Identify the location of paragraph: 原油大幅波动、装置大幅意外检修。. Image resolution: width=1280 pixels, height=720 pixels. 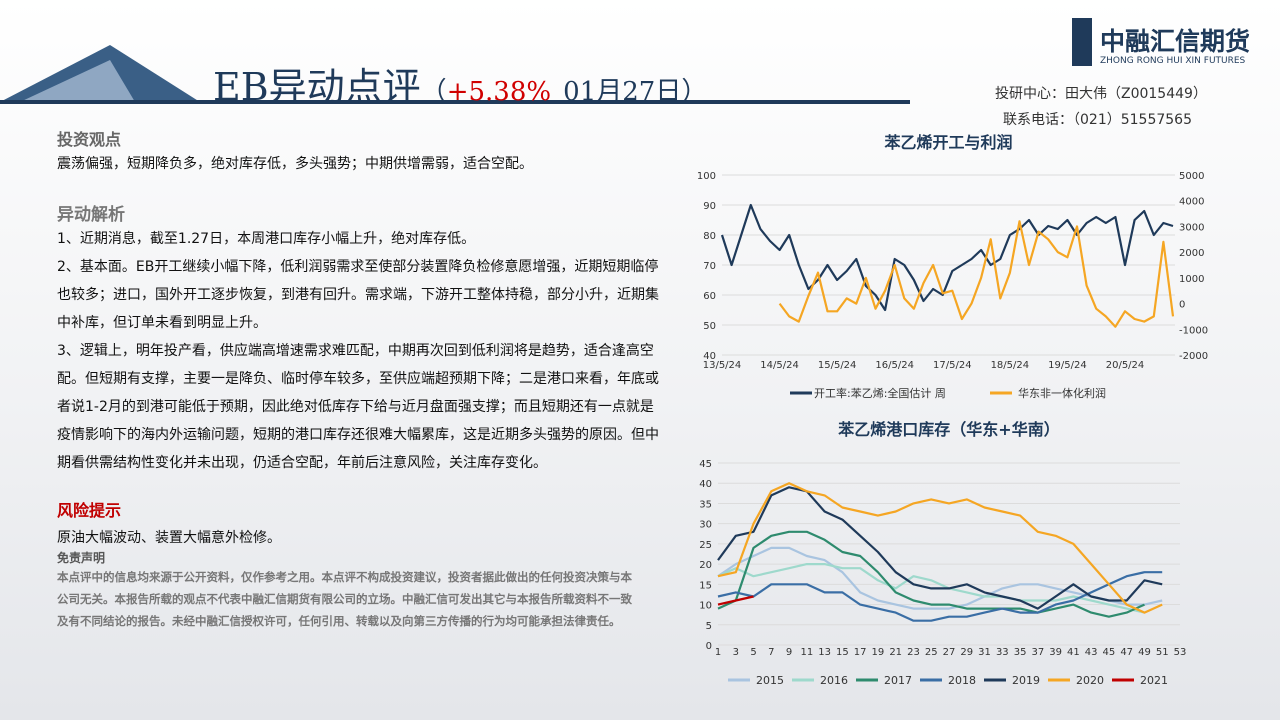
(169, 538).